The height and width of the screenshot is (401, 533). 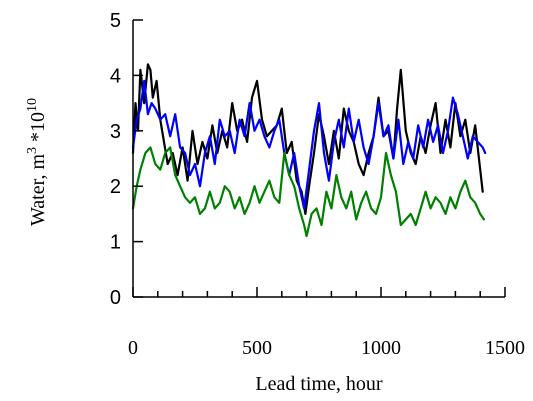 What do you see at coordinates (115, 243) in the screenshot?
I see `y-tick-label: 1` at bounding box center [115, 243].